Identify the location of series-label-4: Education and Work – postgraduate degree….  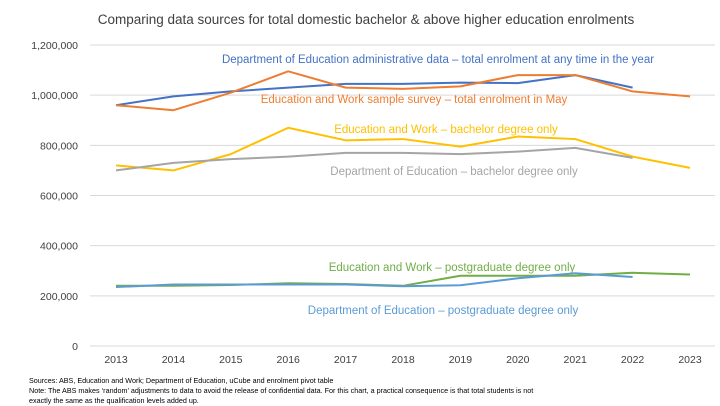
(452, 268).